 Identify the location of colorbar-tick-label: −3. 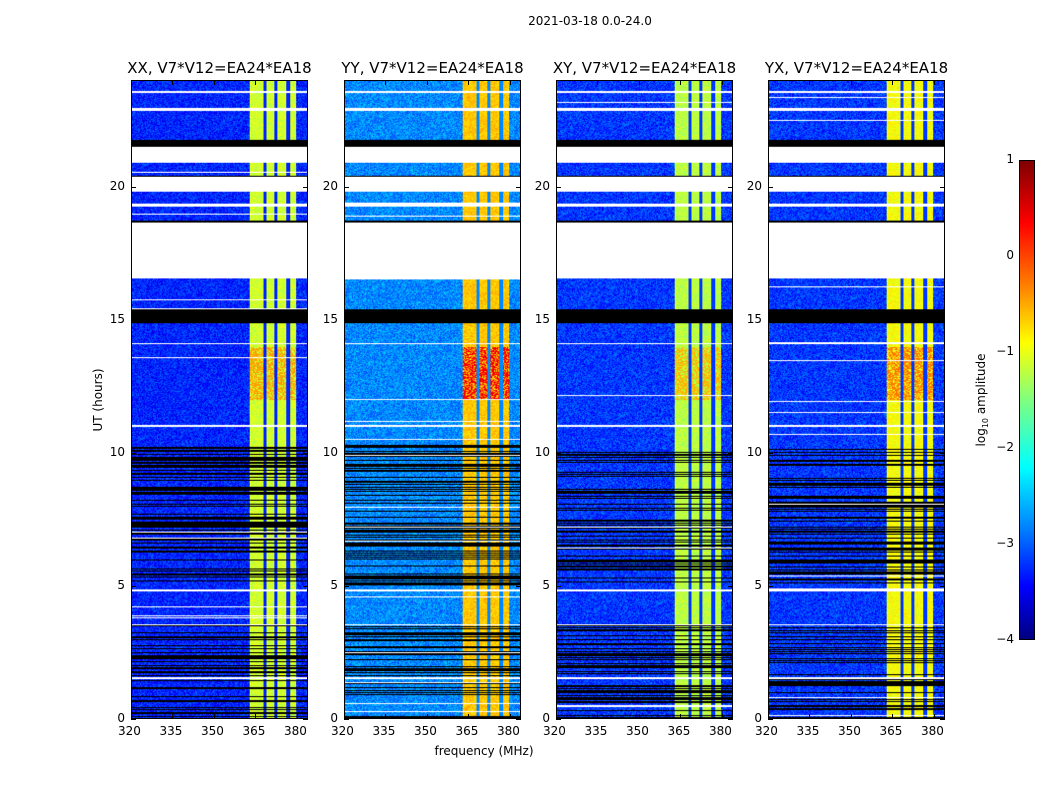
(1005, 543).